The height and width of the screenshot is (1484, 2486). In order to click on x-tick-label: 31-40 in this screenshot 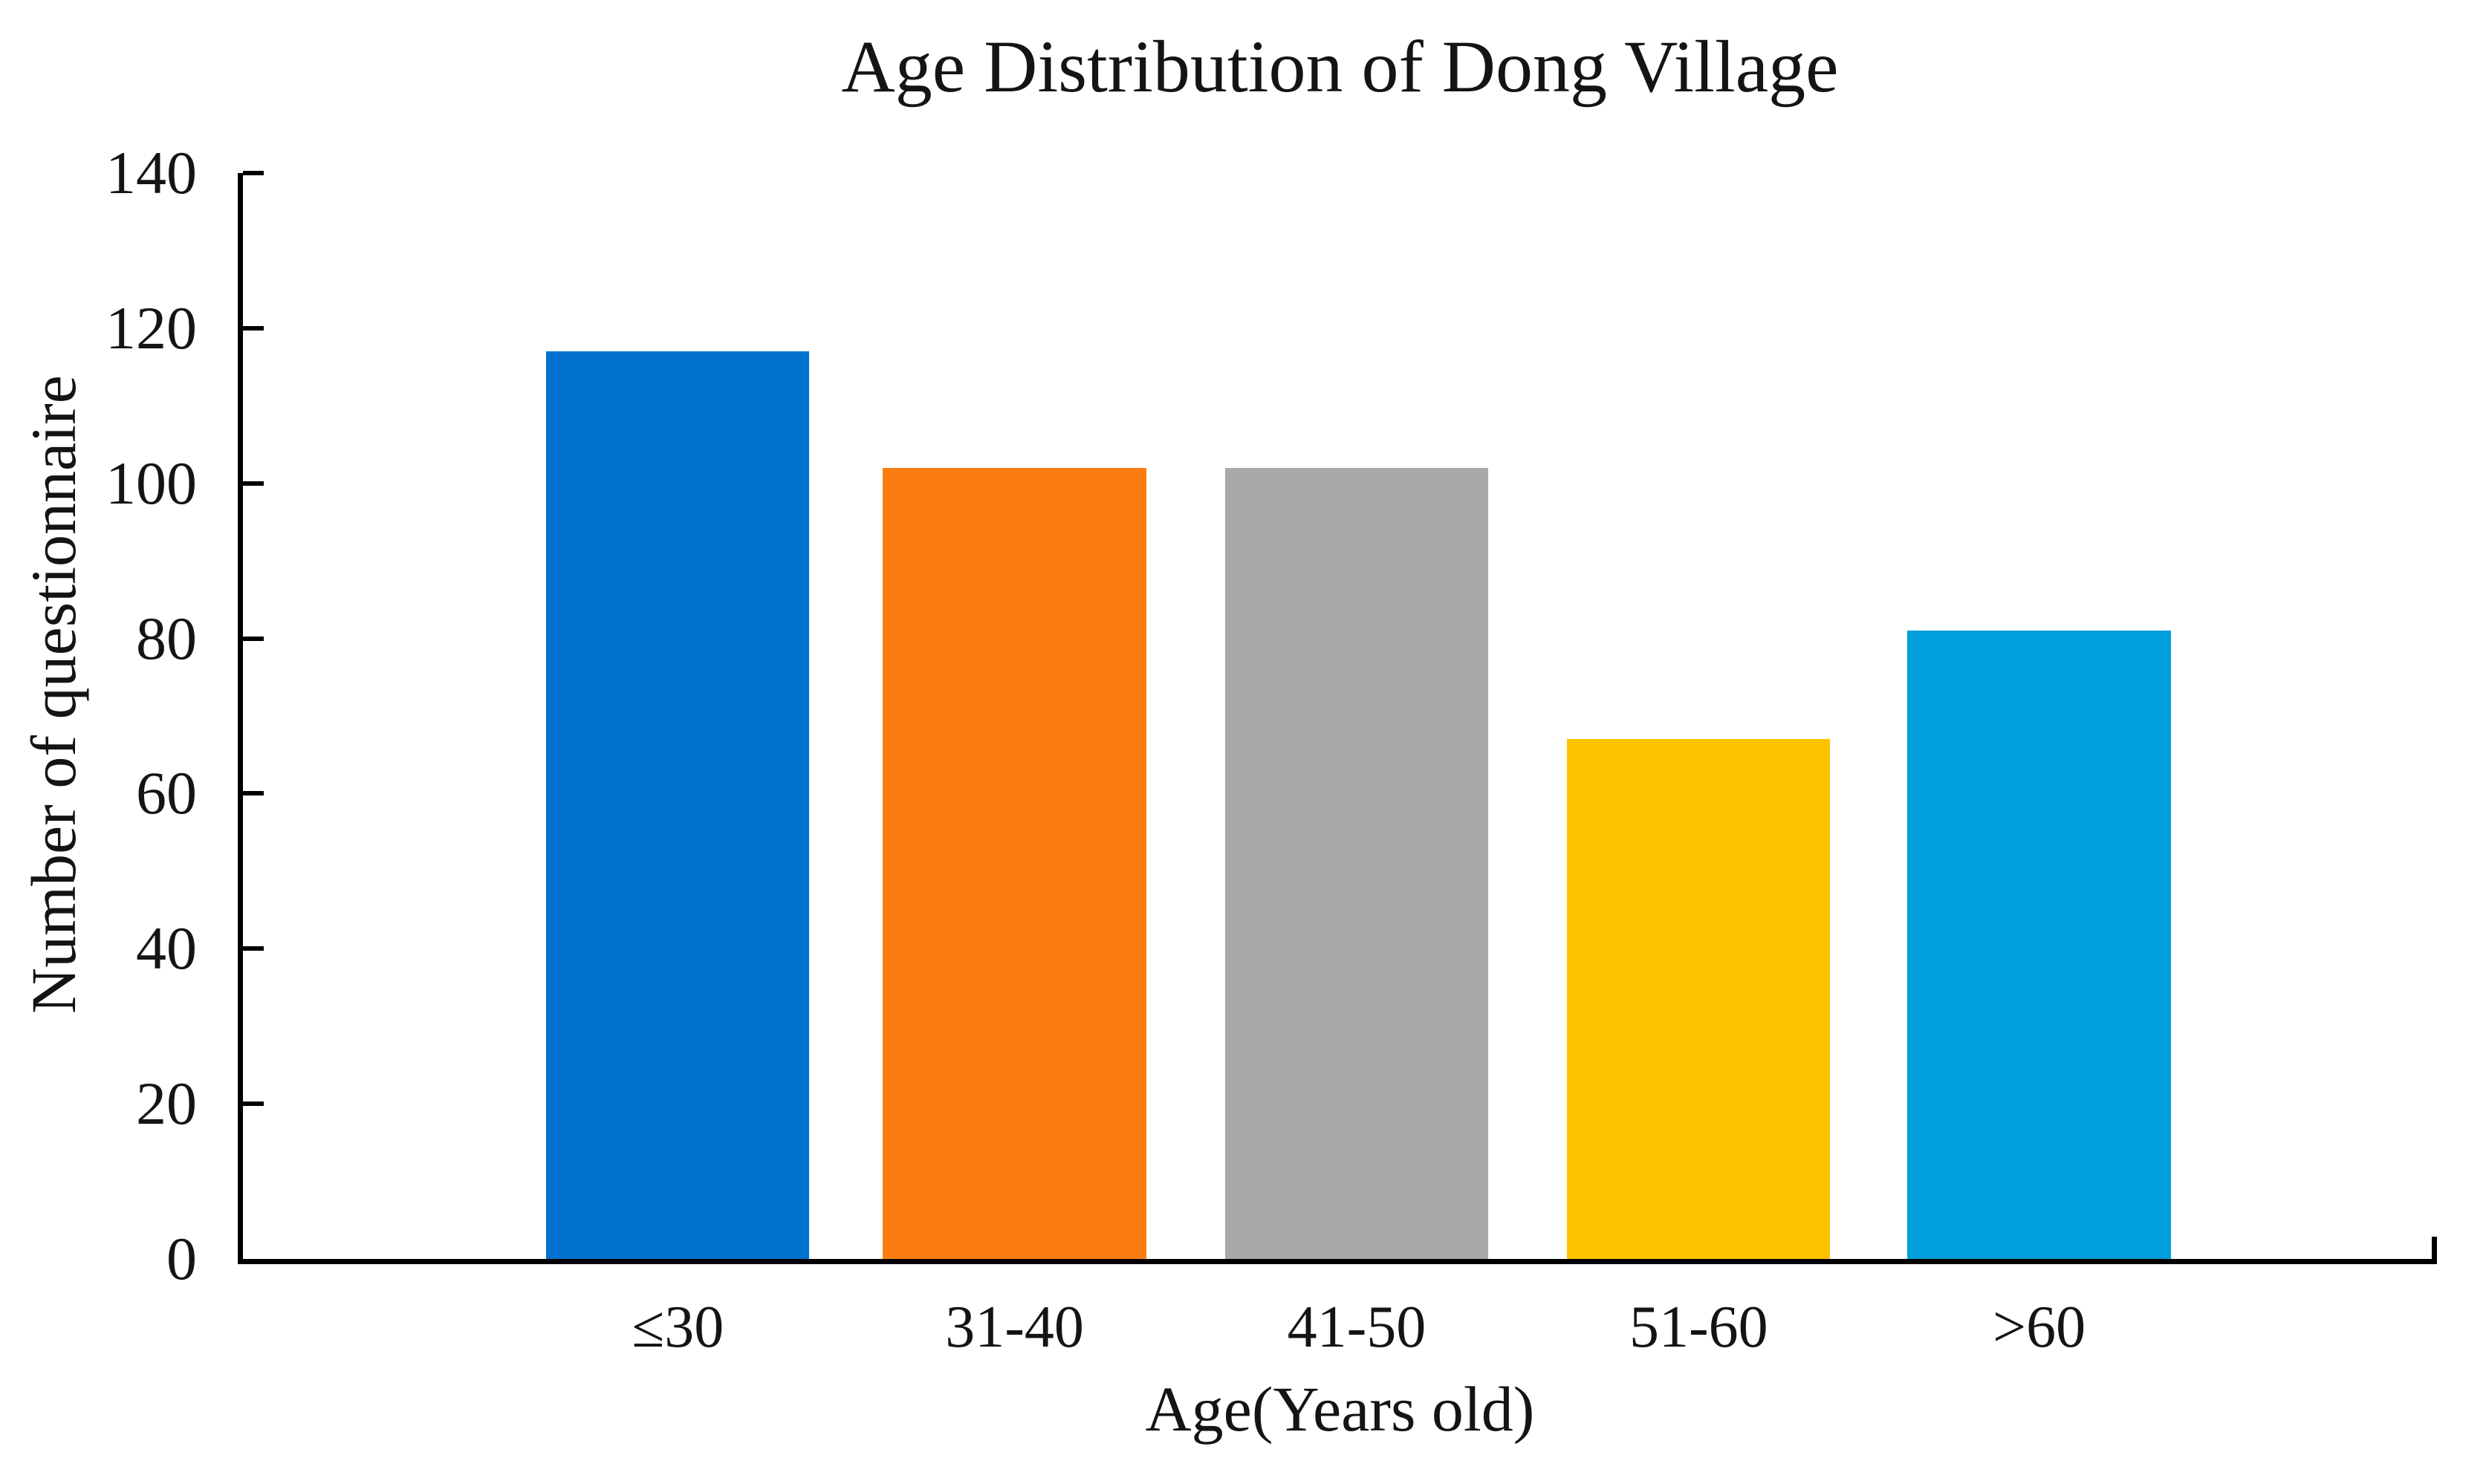, I will do `click(1015, 1328)`.